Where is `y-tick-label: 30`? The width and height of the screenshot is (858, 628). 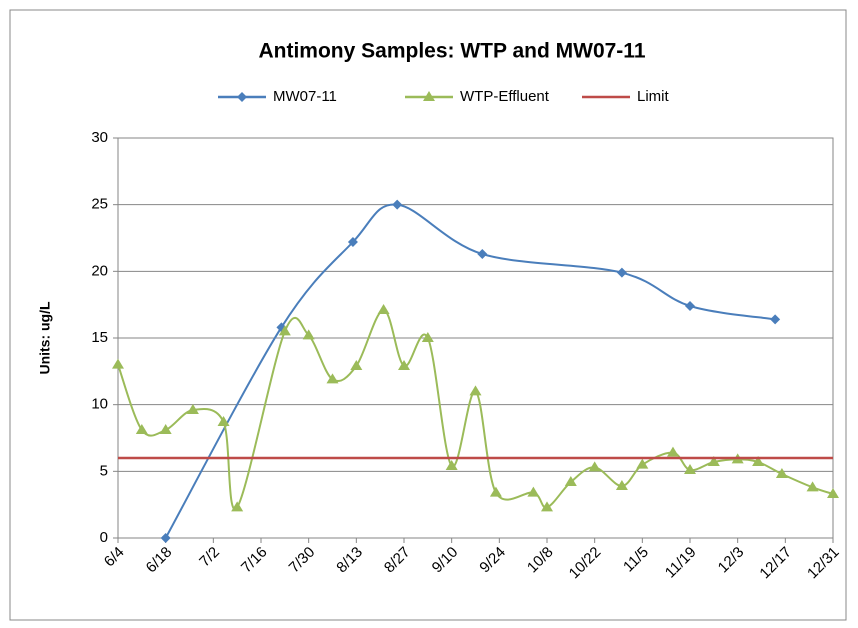
y-tick-label: 30 is located at coordinates (99, 137).